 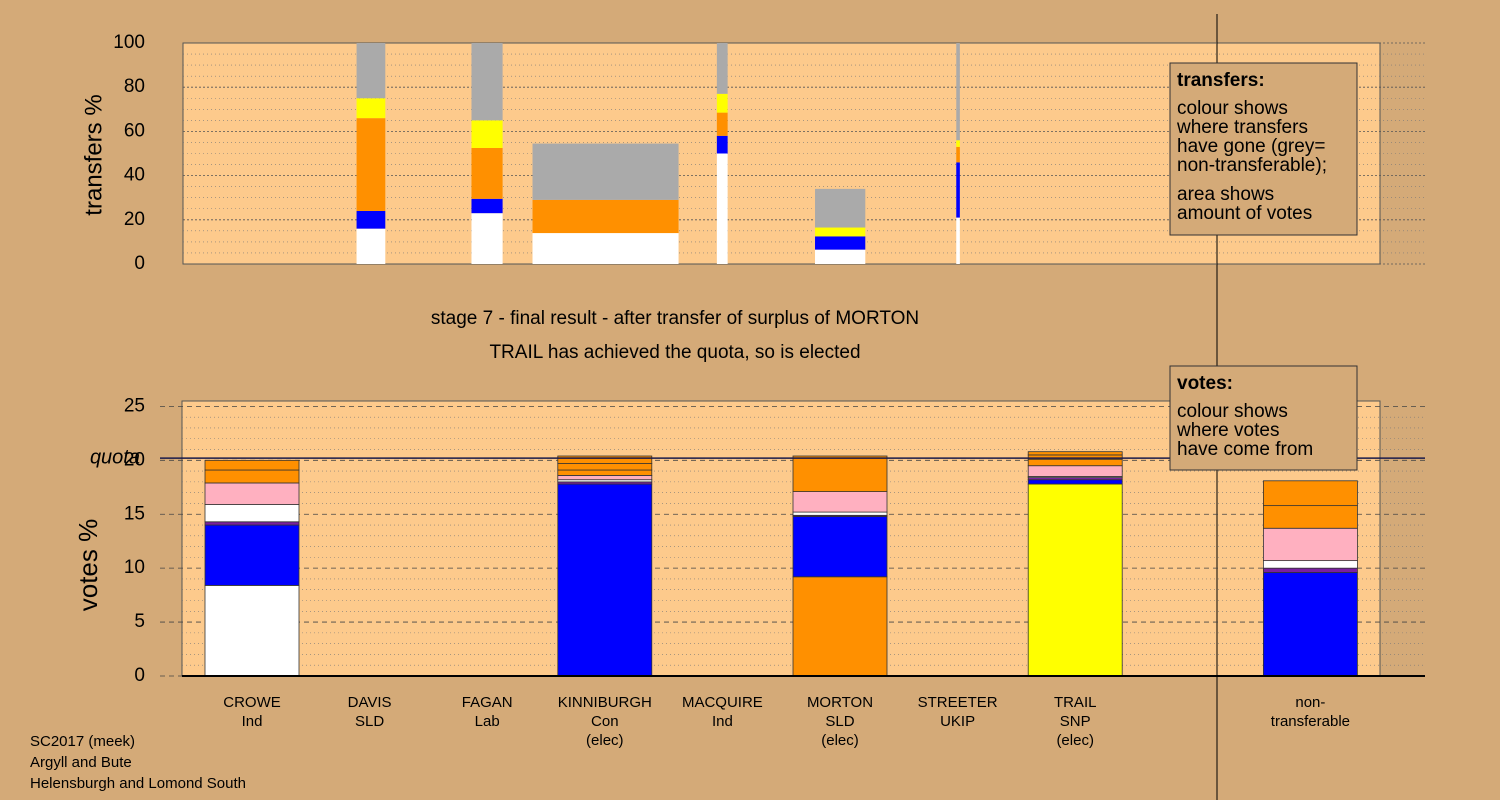 What do you see at coordinates (1221, 80) in the screenshot?
I see `legend-title: transfers:` at bounding box center [1221, 80].